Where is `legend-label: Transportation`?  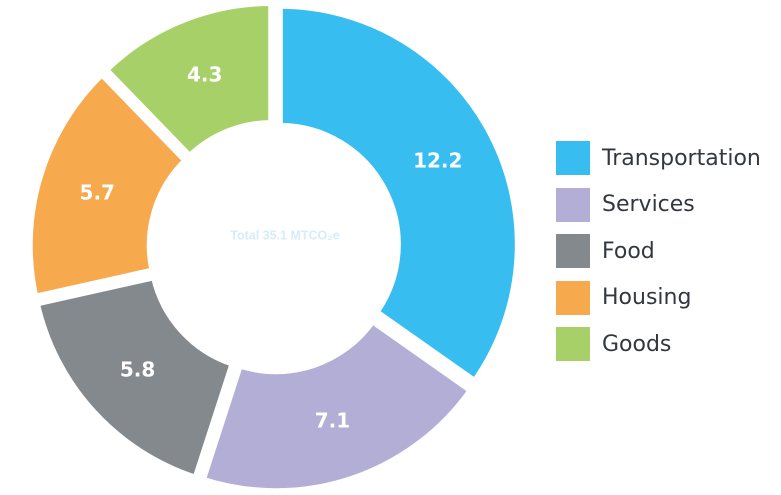
legend-label: Transportation is located at coordinates (681, 158).